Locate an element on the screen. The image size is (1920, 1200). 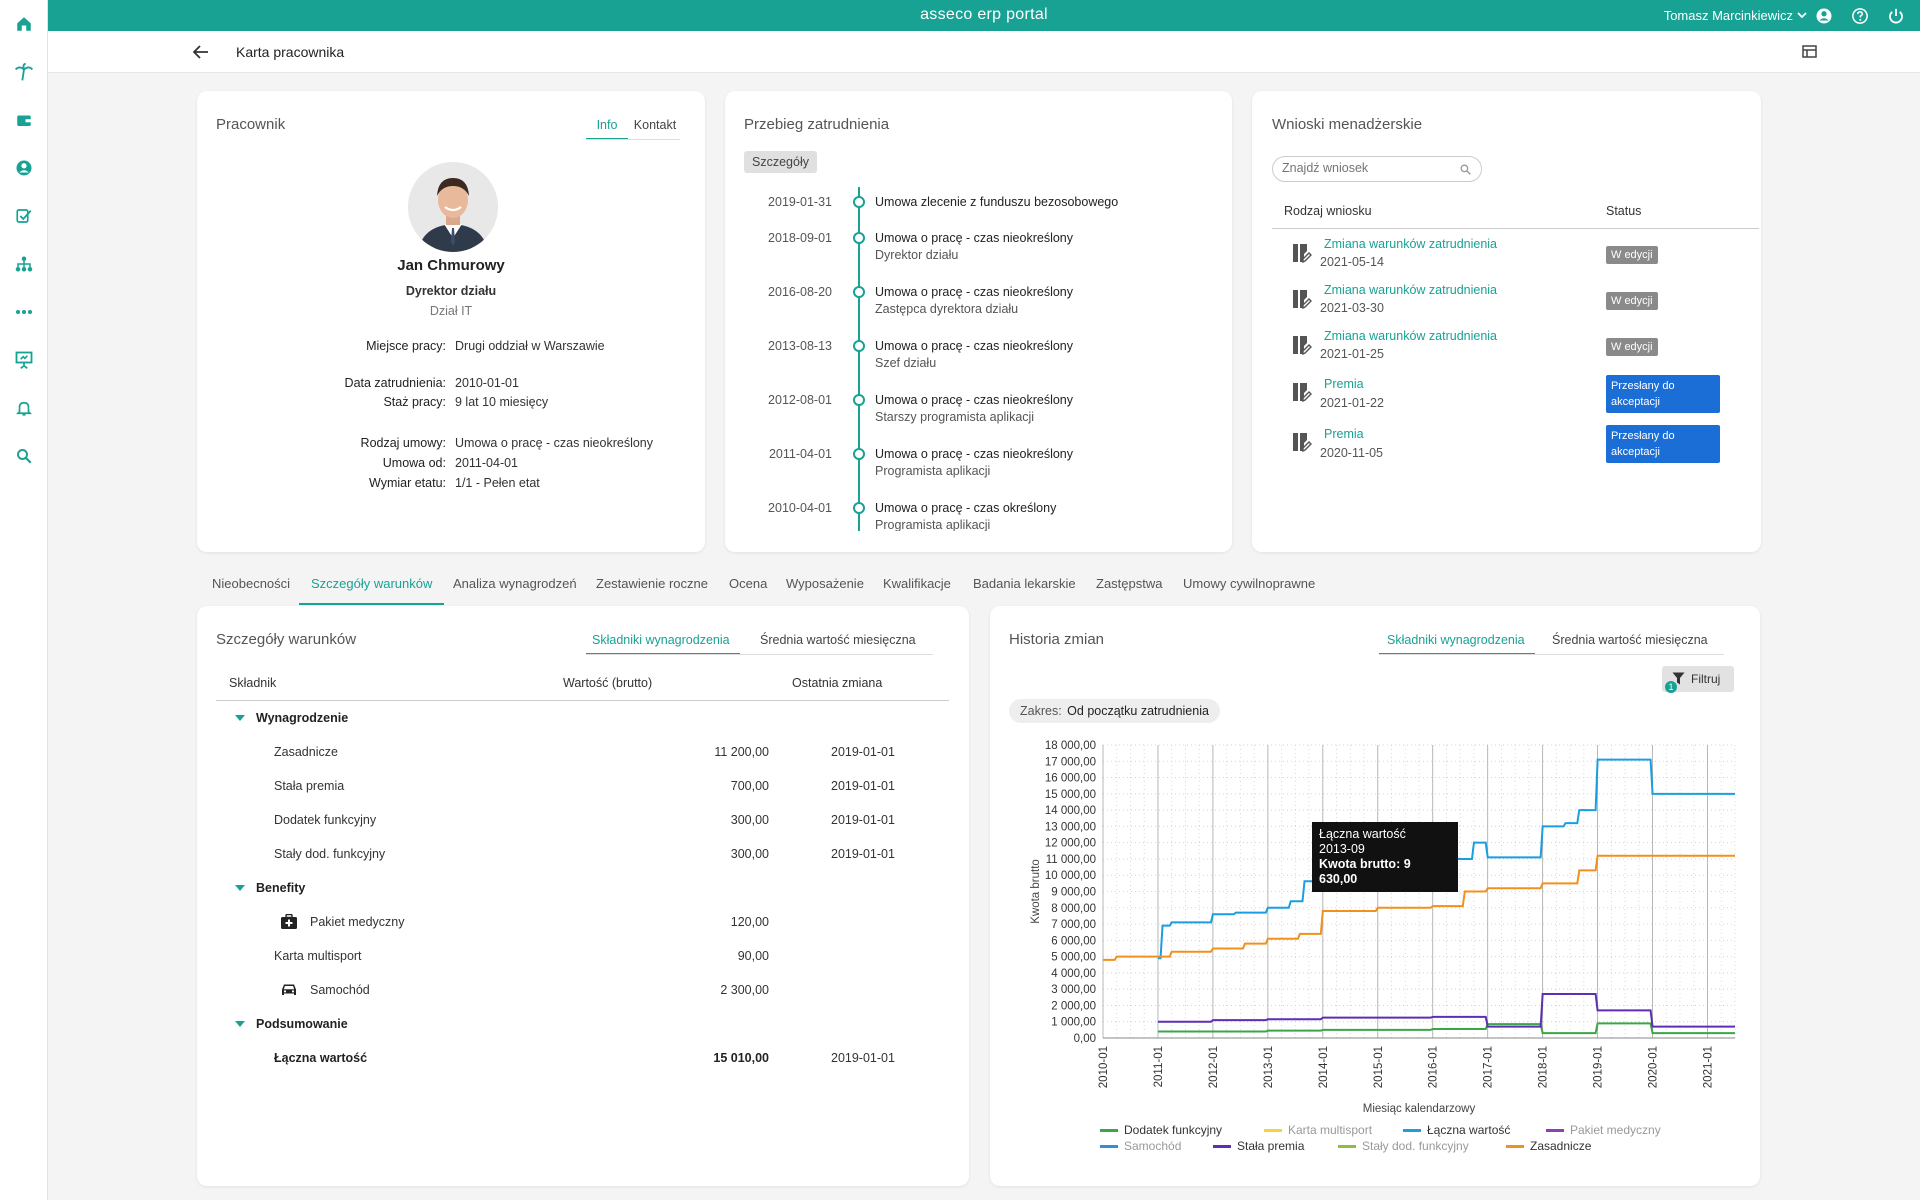
field-value: Drugi oddział w Warszawie is located at coordinates (530, 346).